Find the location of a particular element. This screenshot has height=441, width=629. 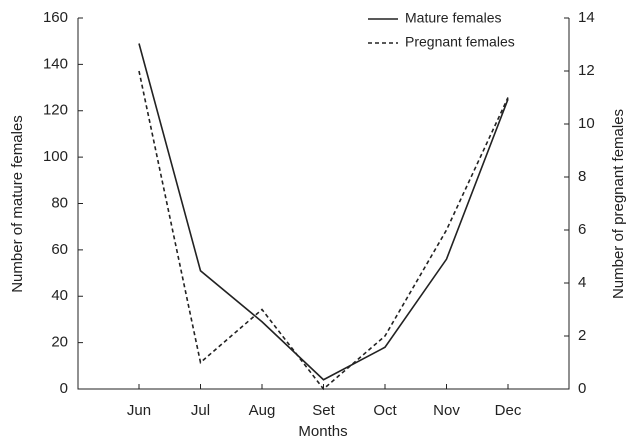

y2-tick-label: 2 is located at coordinates (582, 335).